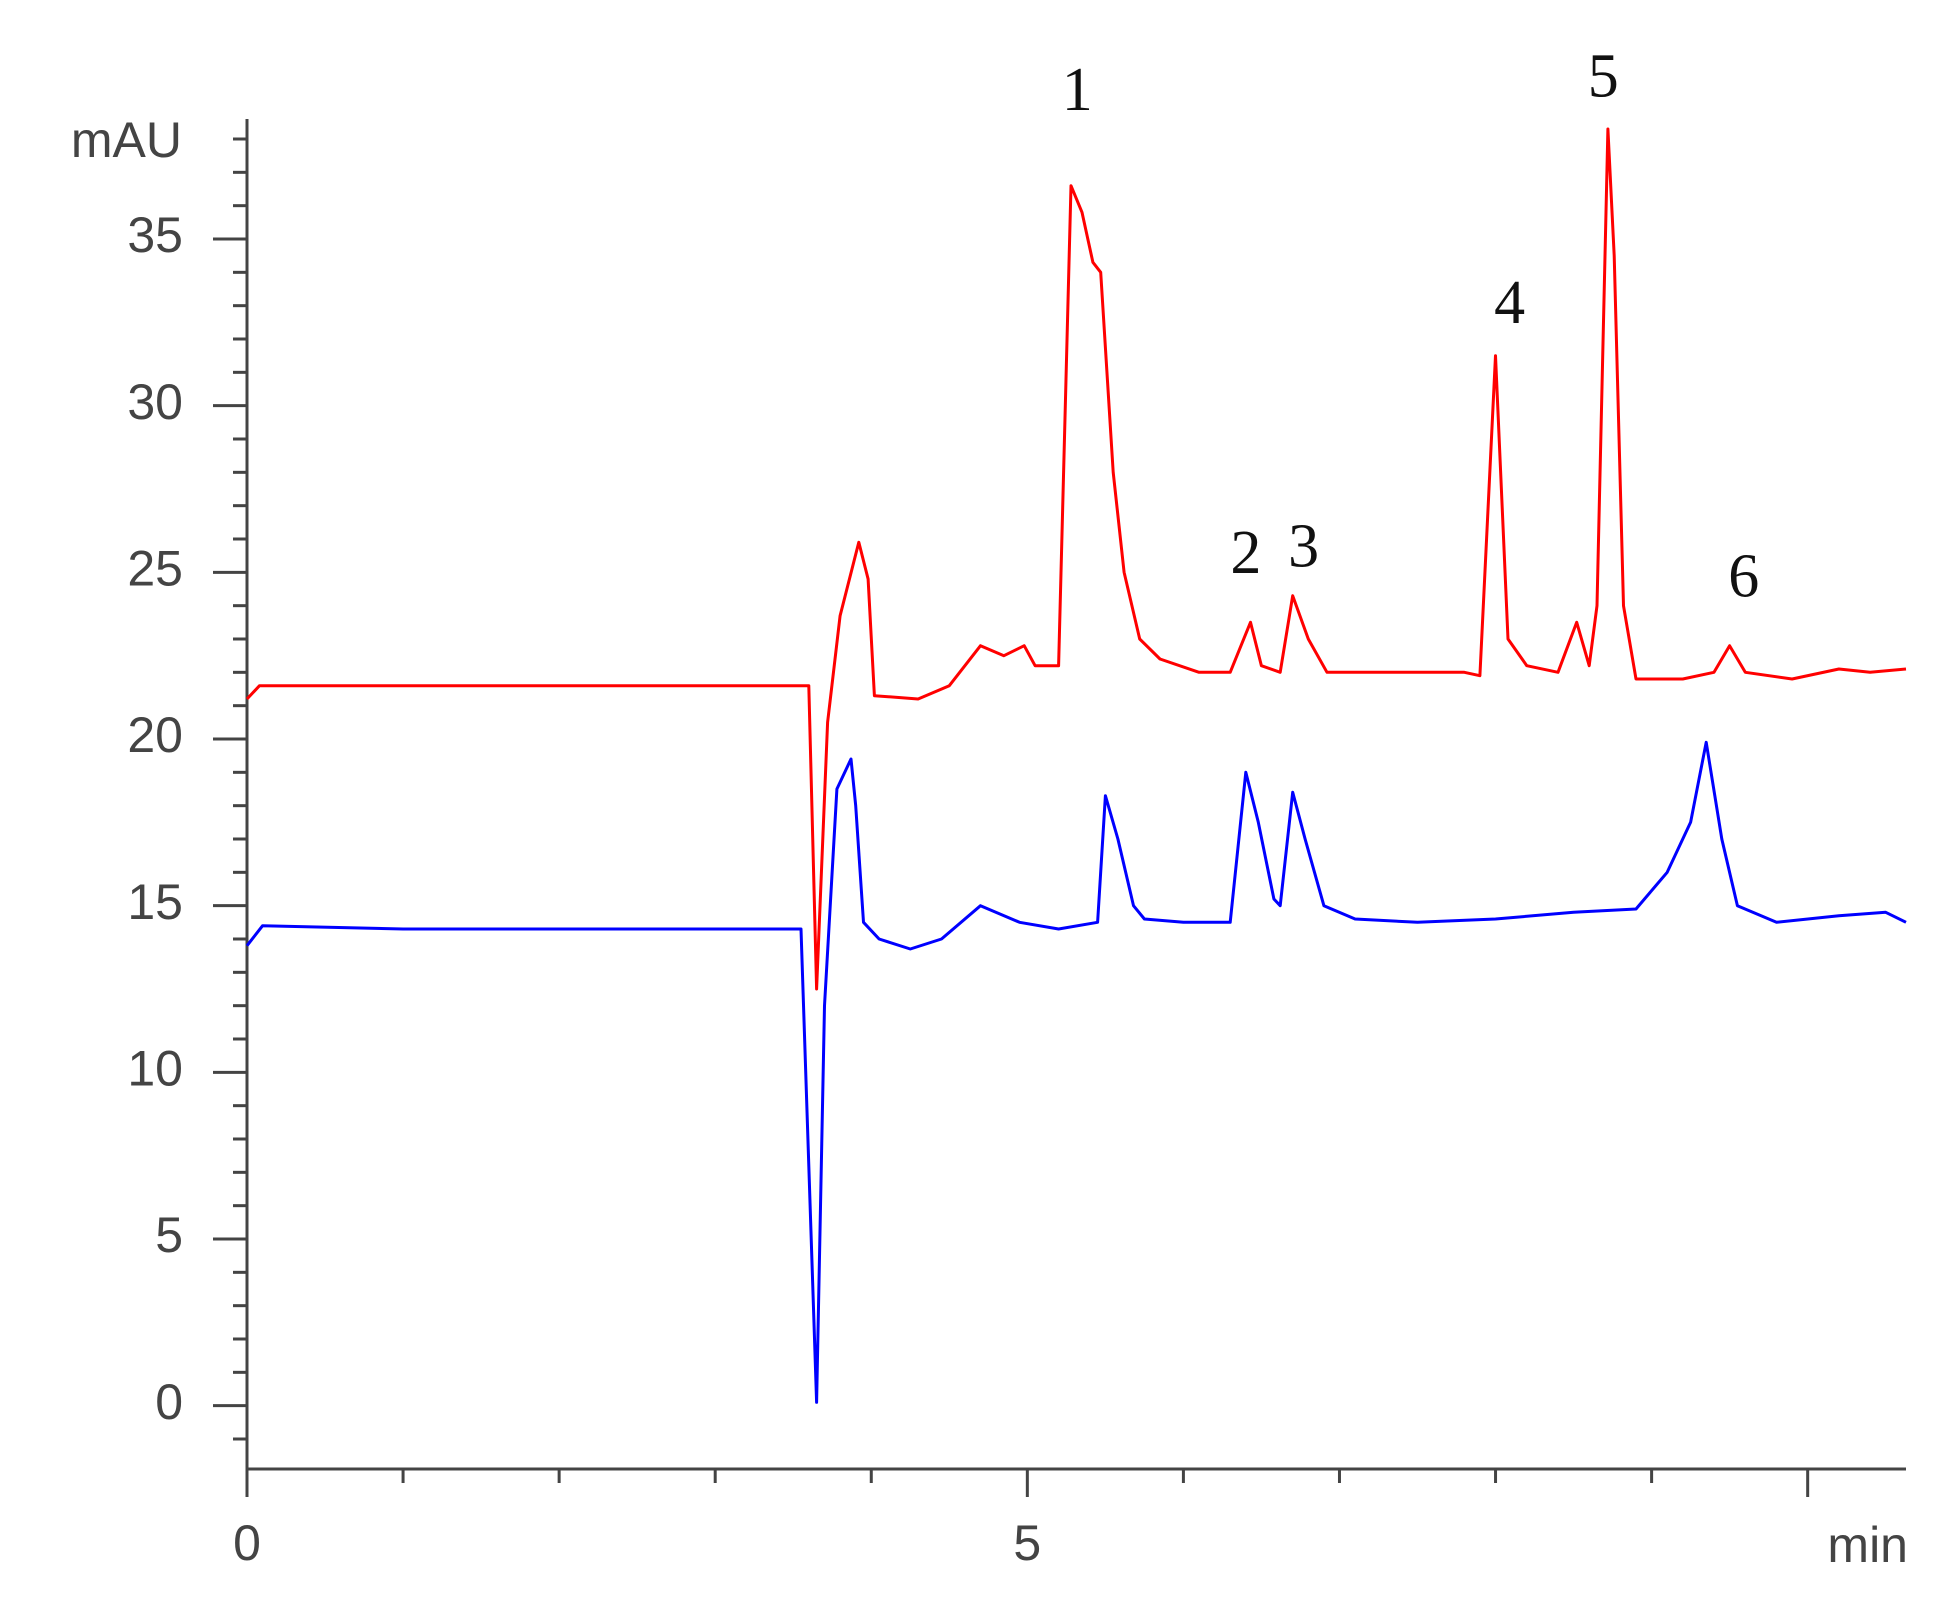 This screenshot has width=1954, height=1613. Describe the element at coordinates (1509, 303) in the screenshot. I see `peak-label: 4` at that location.